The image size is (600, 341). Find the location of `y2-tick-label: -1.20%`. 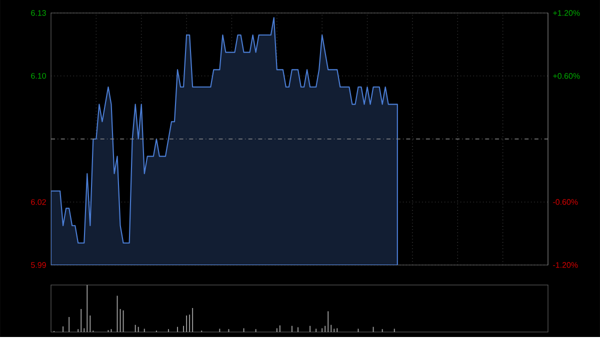

y2-tick-label: -1.20% is located at coordinates (565, 265).